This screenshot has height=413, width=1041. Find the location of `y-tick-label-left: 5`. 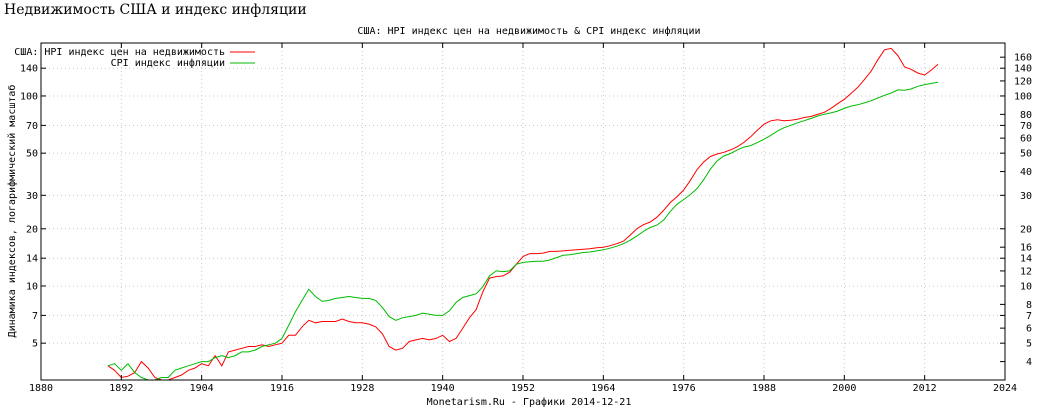

y-tick-label-left: 5 is located at coordinates (35, 344).